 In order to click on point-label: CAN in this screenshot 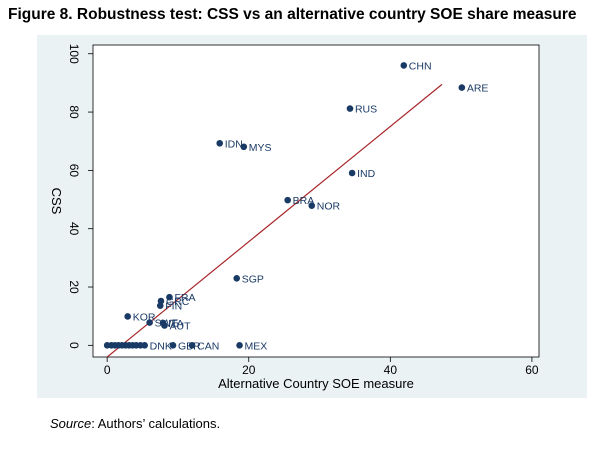, I will do `click(208, 346)`.